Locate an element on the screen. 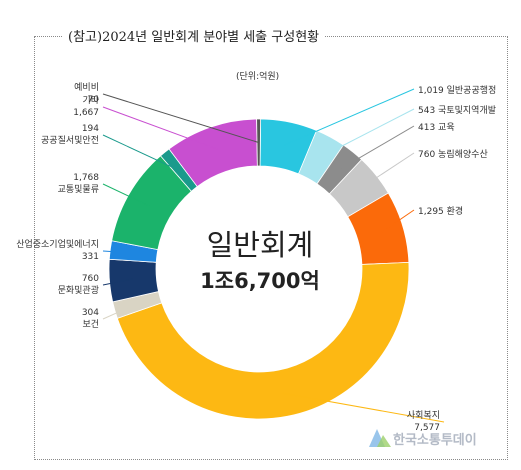 This screenshot has width=521, height=470. unit-label: (단위:억원) is located at coordinates (258, 77).